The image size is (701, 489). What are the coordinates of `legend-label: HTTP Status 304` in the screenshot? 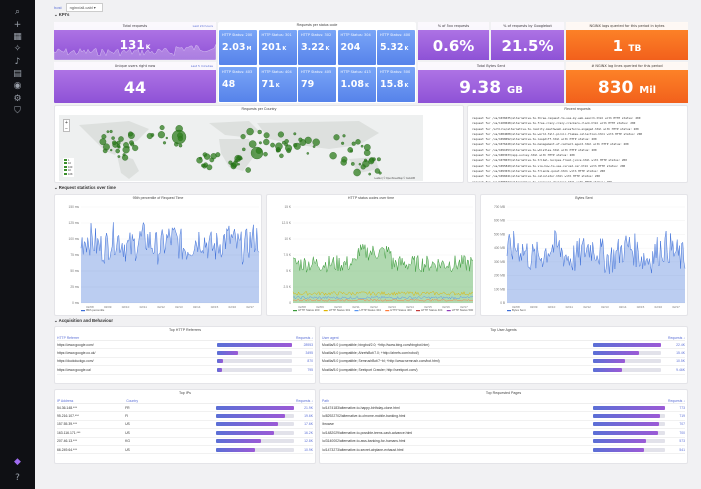 It's located at (371, 310).